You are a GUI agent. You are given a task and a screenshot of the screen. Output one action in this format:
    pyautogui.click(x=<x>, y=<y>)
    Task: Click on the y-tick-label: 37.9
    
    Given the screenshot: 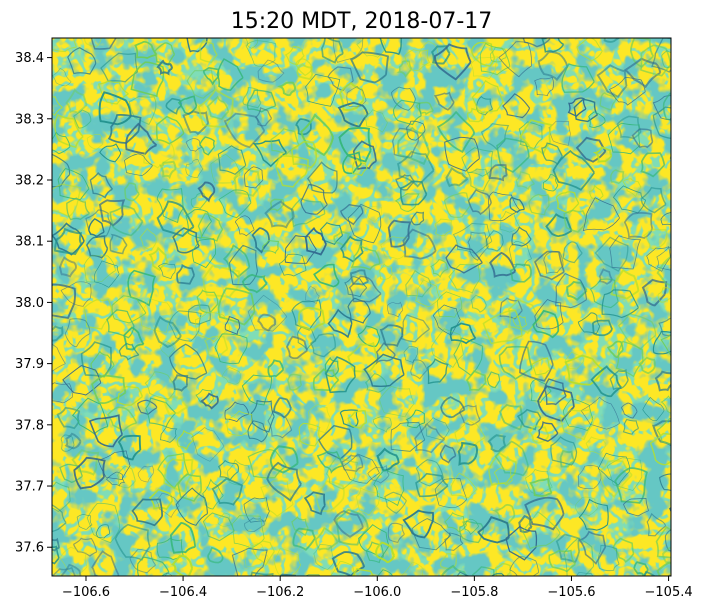 What is the action you would take?
    pyautogui.click(x=29, y=364)
    